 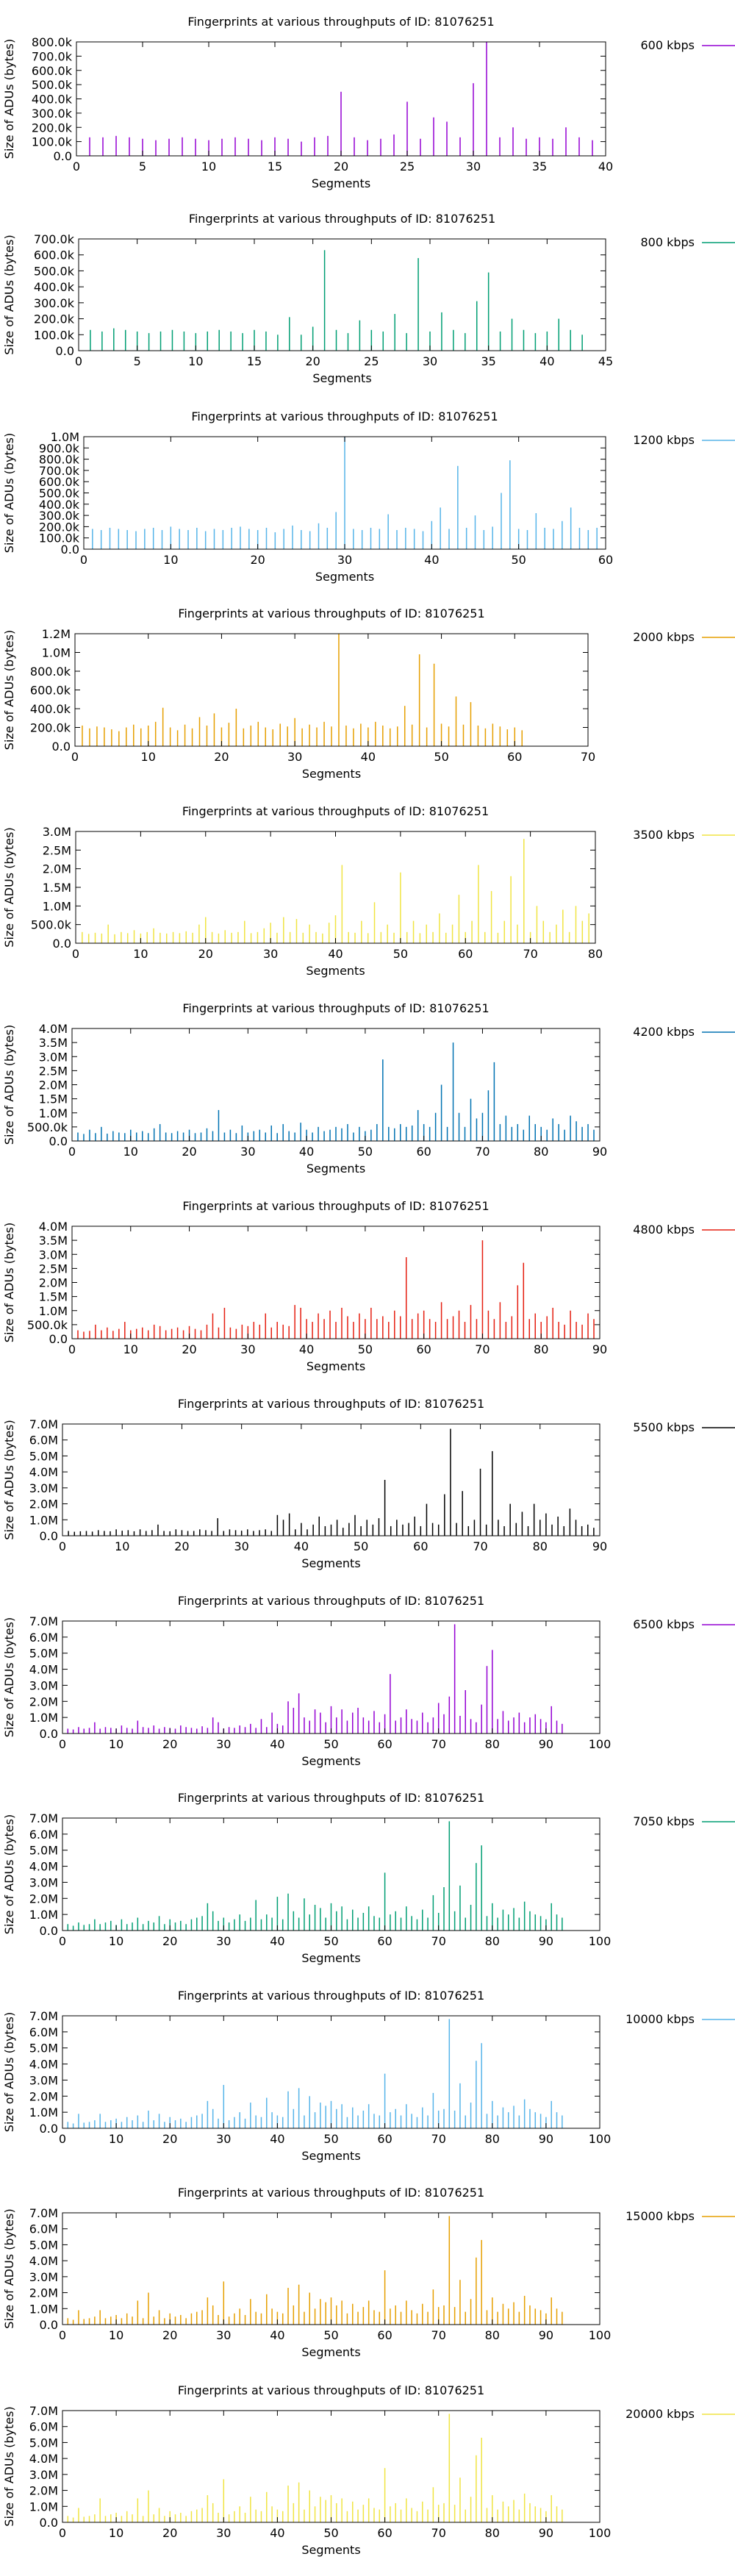 What do you see at coordinates (664, 637) in the screenshot?
I see `legend-label: 2000 kbps` at bounding box center [664, 637].